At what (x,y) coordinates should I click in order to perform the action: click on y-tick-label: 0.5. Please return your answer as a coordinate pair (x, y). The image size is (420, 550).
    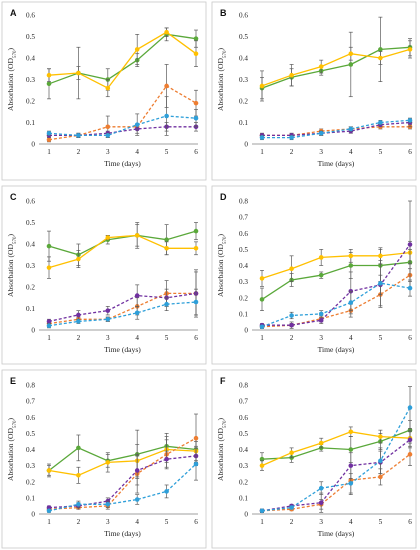
    Looking at the image, I should click on (30, 37).